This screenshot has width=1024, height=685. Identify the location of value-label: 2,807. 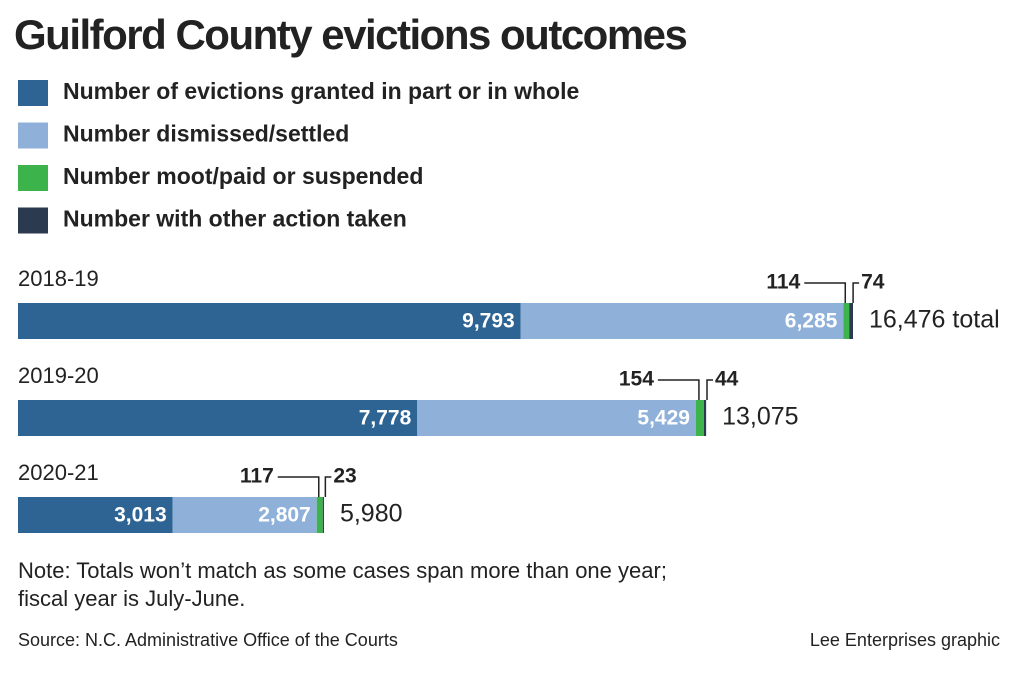
(284, 515).